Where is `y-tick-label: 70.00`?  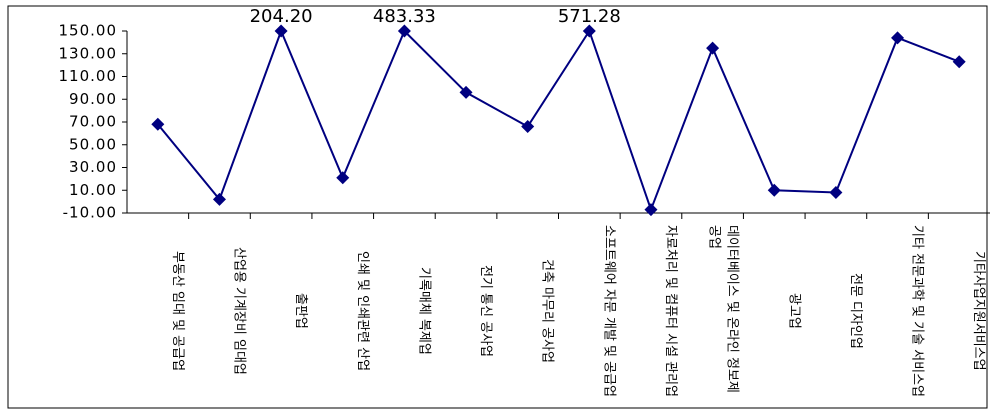 y-tick-label: 70.00 is located at coordinates (93, 122).